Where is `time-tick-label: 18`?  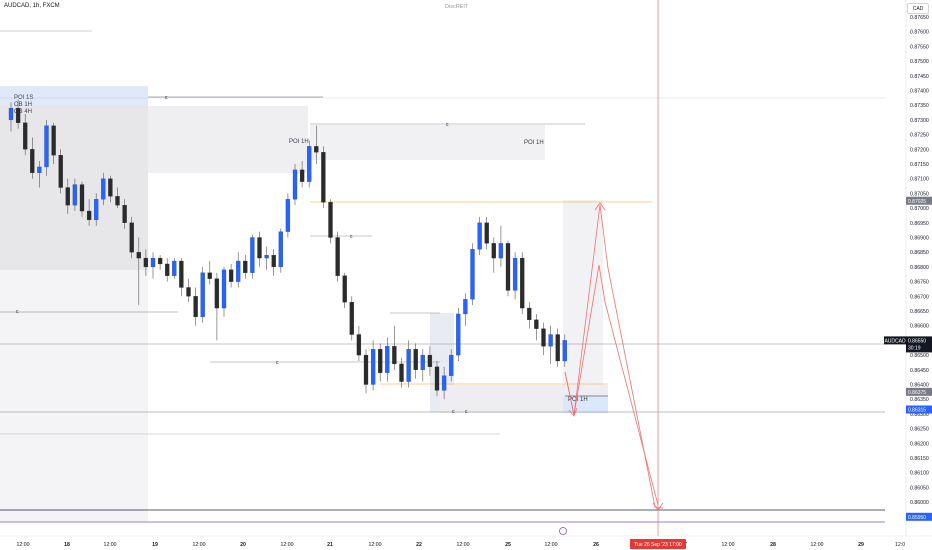 time-tick-label: 18 is located at coordinates (67, 545).